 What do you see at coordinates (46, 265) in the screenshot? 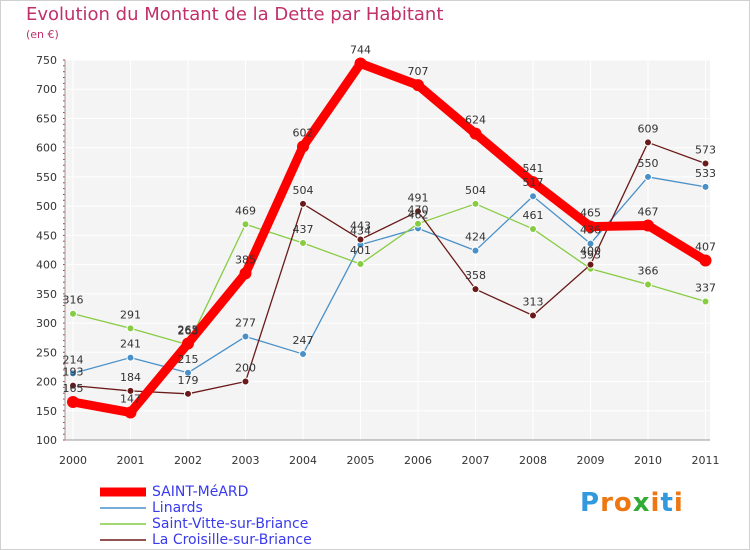
I see `y-tick-label: 400` at bounding box center [46, 265].